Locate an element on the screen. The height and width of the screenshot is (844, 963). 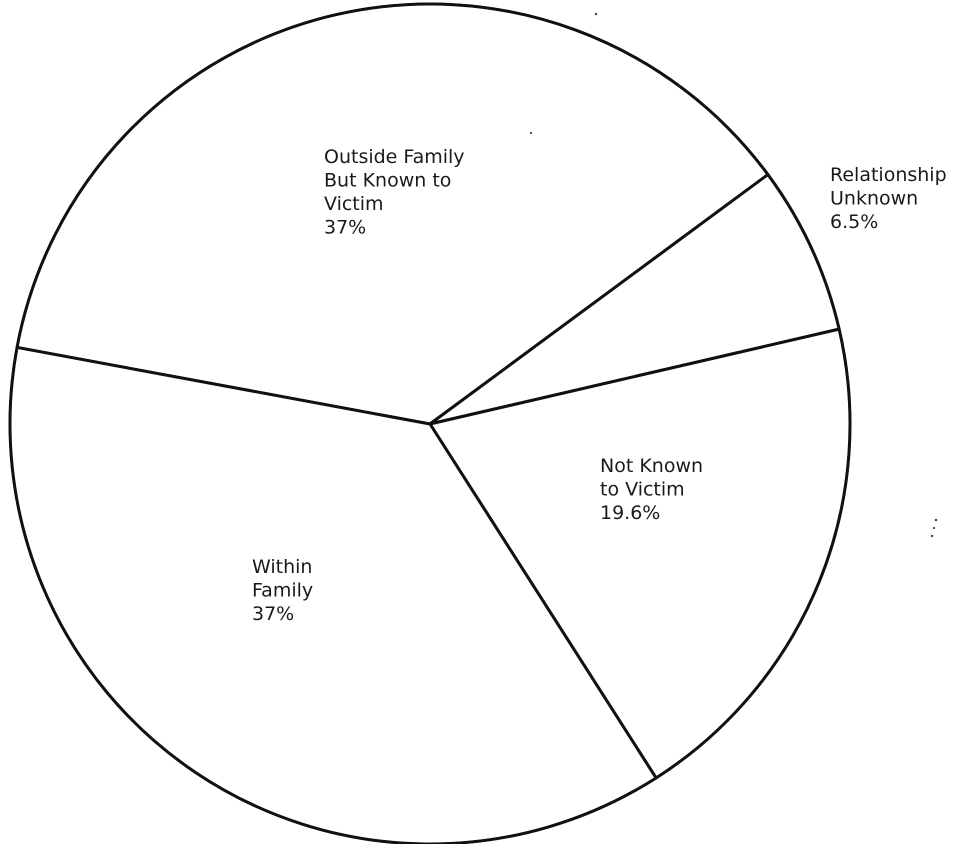
slice-category-label: Within is located at coordinates (282, 567).